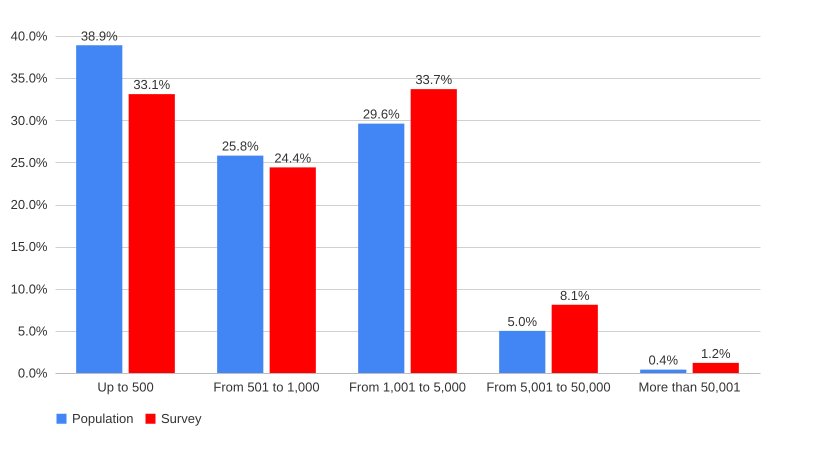 The width and height of the screenshot is (823, 459). Describe the element at coordinates (689, 387) in the screenshot. I see `x-tick-label: More than 50,001` at that location.